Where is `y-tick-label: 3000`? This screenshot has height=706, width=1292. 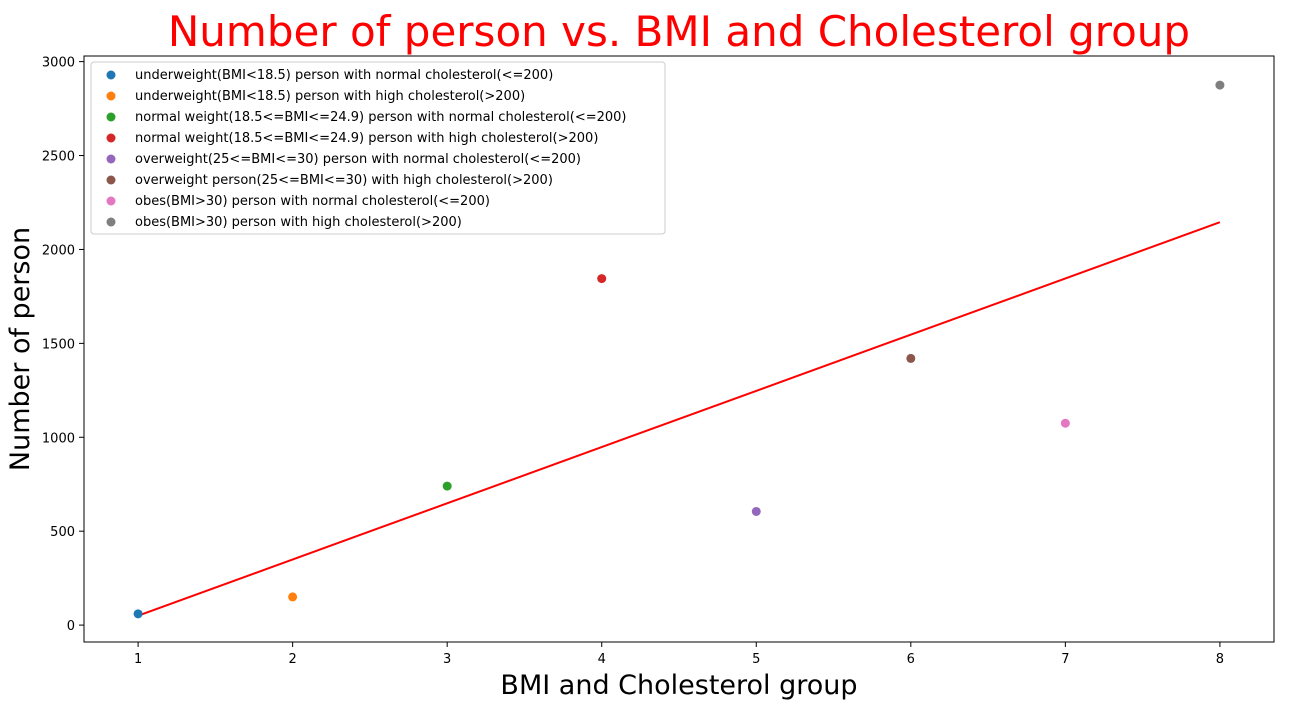
y-tick-label: 3000 is located at coordinates (58, 63).